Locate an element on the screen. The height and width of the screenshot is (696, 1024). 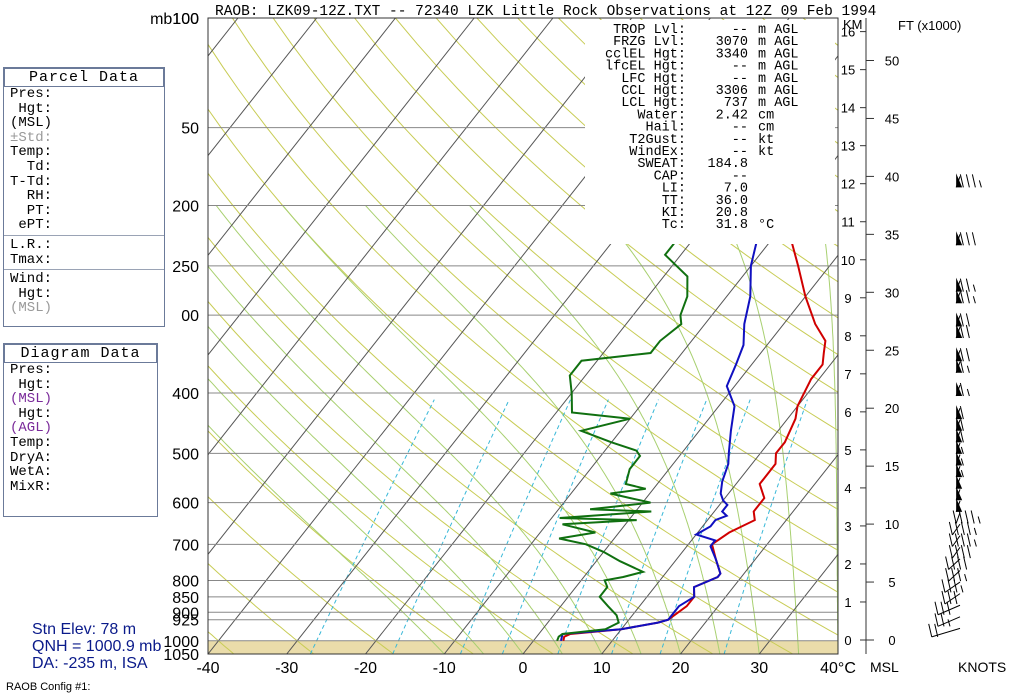
km-tick-label: 5 is located at coordinates (847, 450).